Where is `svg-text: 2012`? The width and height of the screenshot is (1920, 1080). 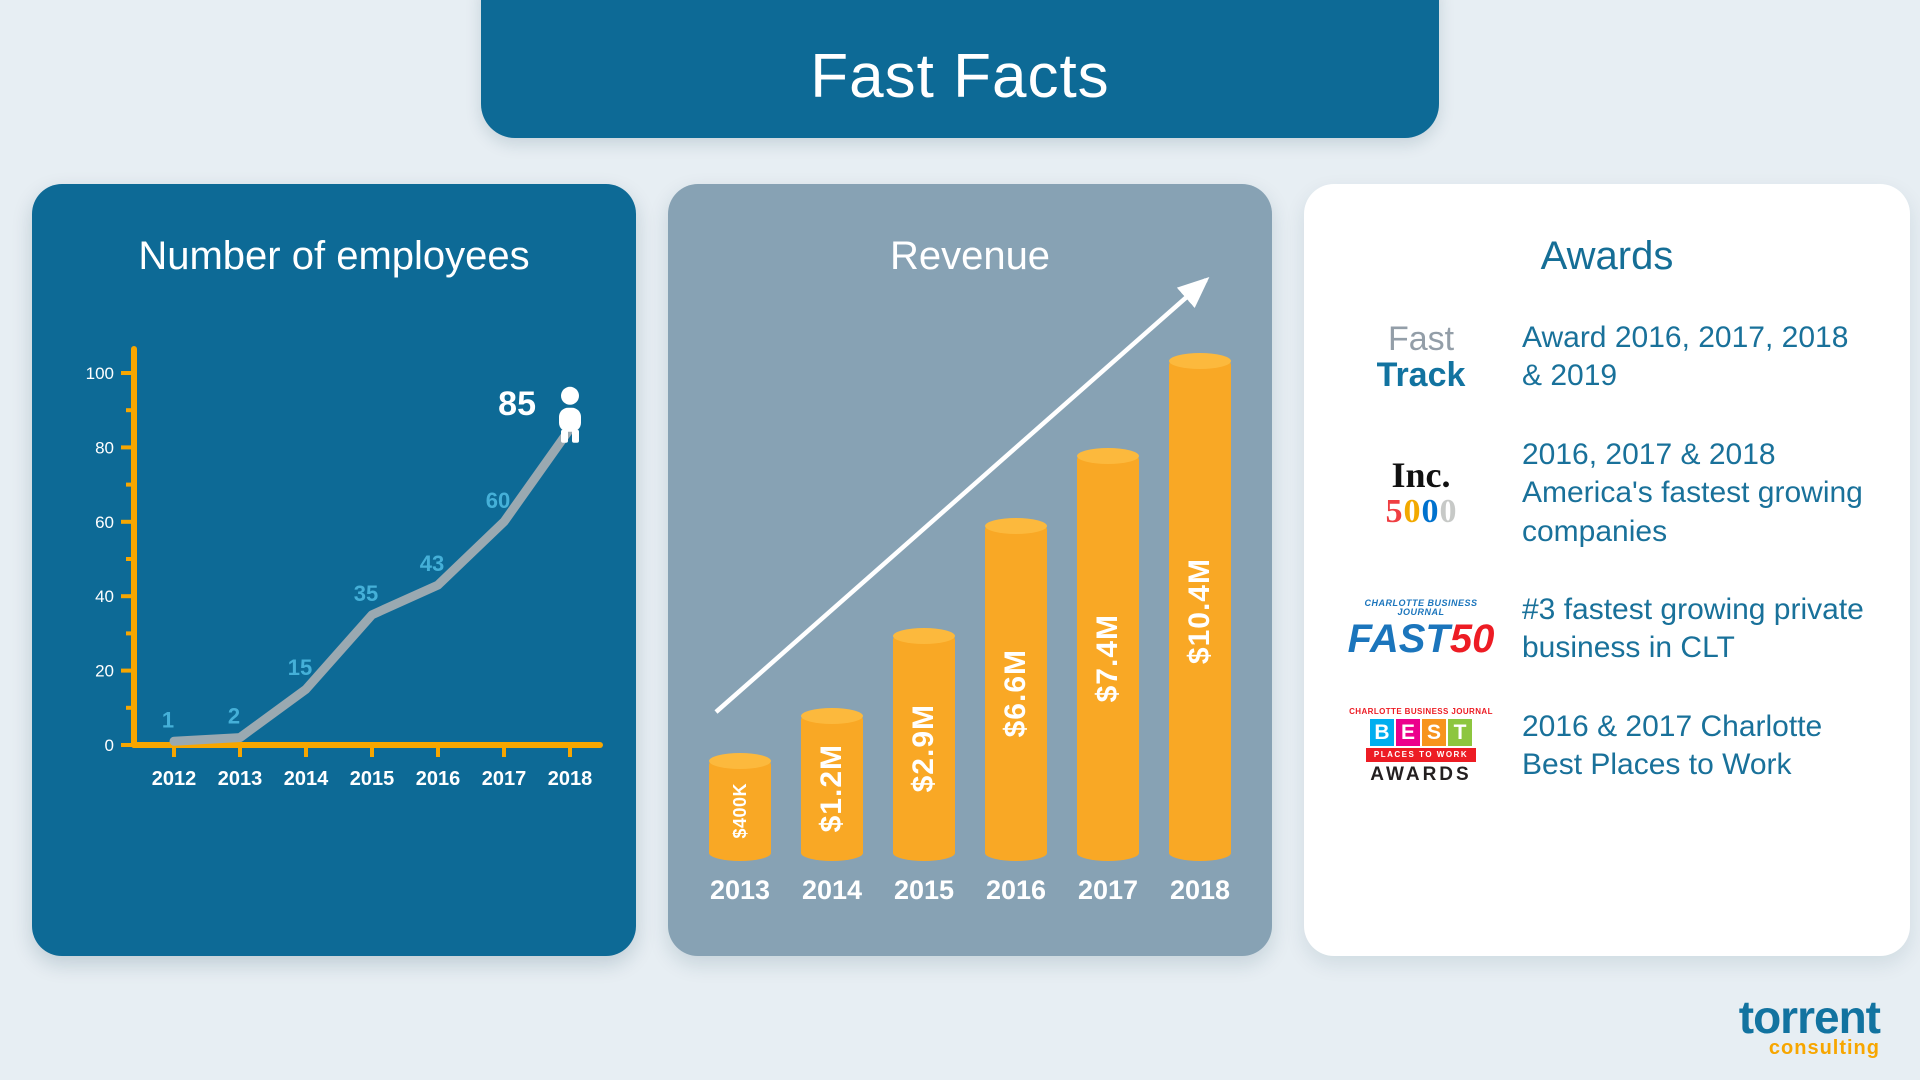 svg-text: 2012 is located at coordinates (174, 779).